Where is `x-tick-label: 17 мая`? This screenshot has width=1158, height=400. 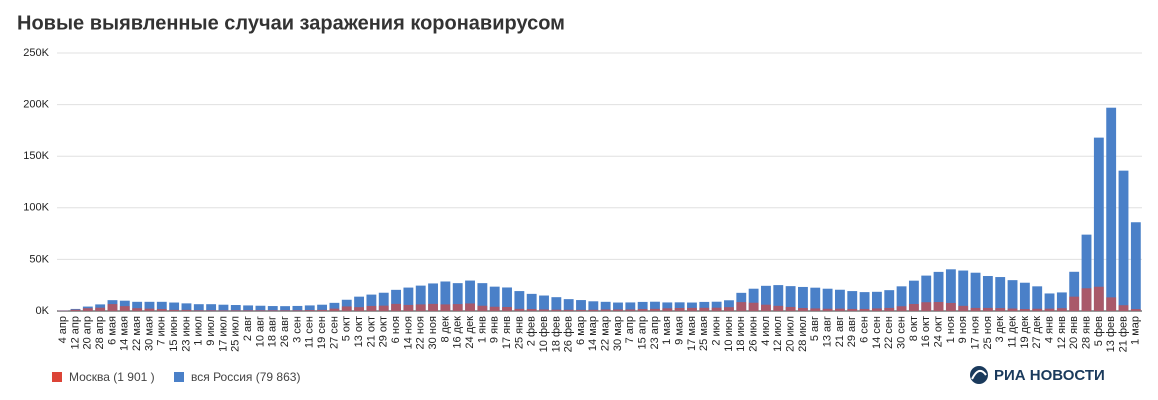
x-tick-label: 17 мая is located at coordinates (692, 333).